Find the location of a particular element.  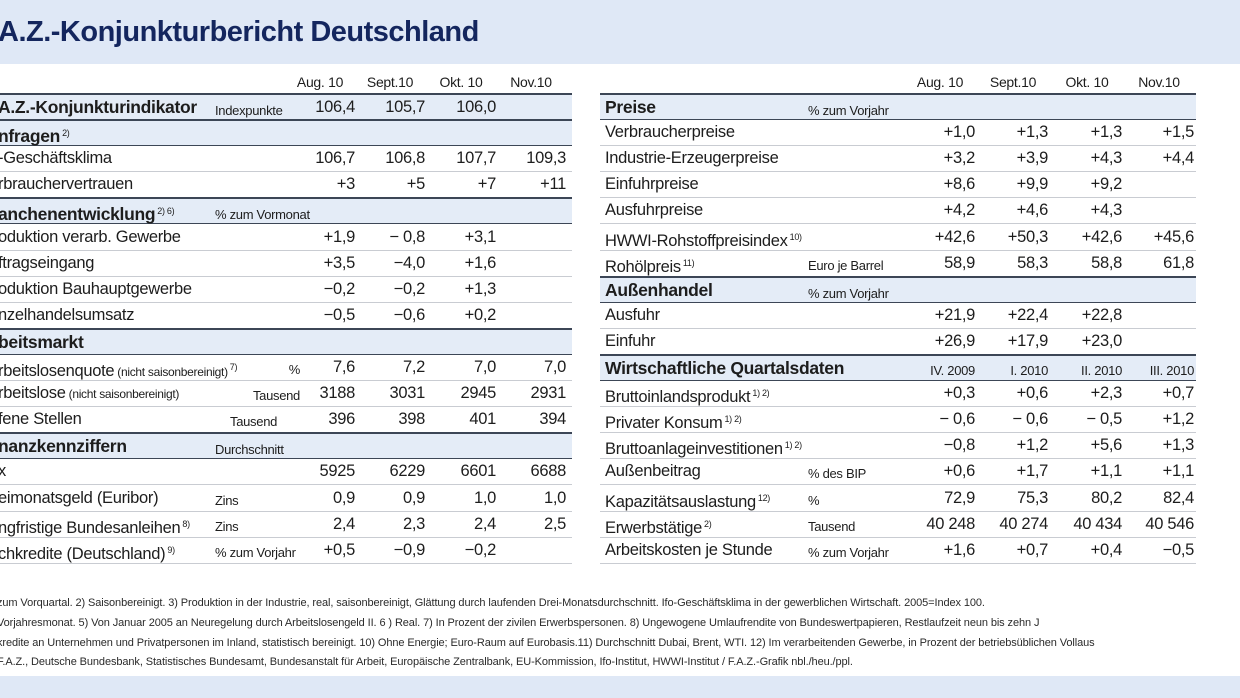

row-label: Außenbeitrag is located at coordinates (653, 471).